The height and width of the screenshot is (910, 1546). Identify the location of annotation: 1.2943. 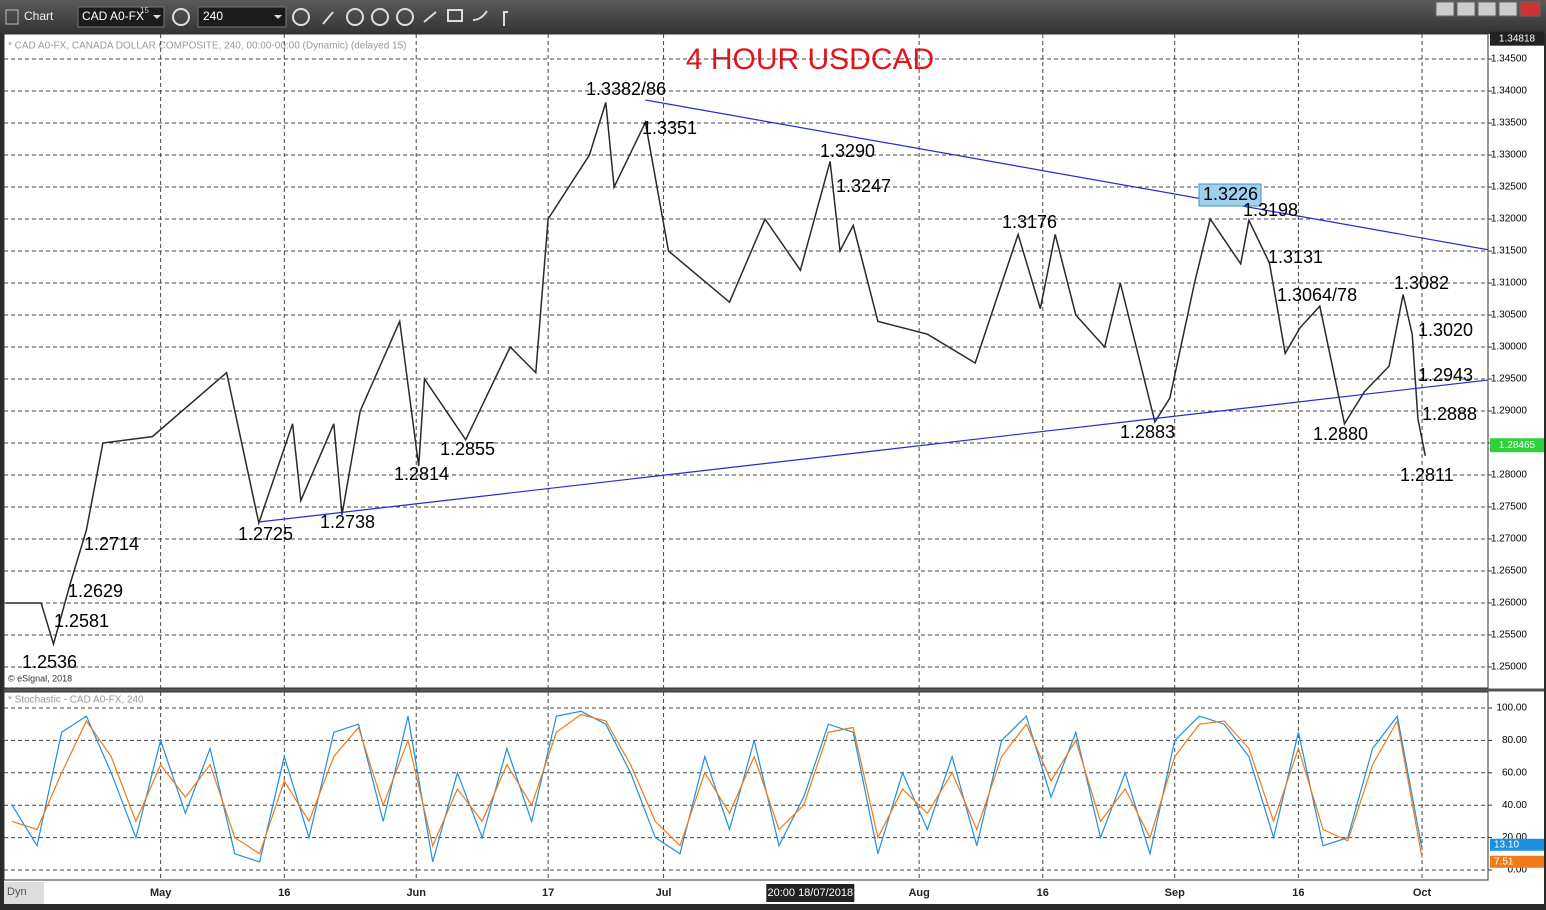
(1445, 375).